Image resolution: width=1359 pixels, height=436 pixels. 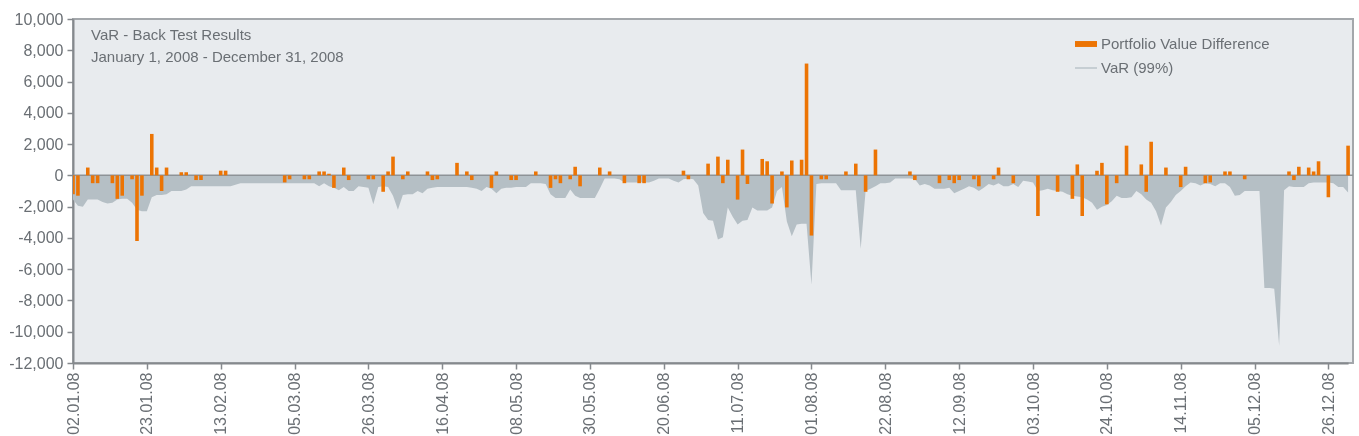 What do you see at coordinates (43, 113) in the screenshot?
I see `y-tick-label: 4,000` at bounding box center [43, 113].